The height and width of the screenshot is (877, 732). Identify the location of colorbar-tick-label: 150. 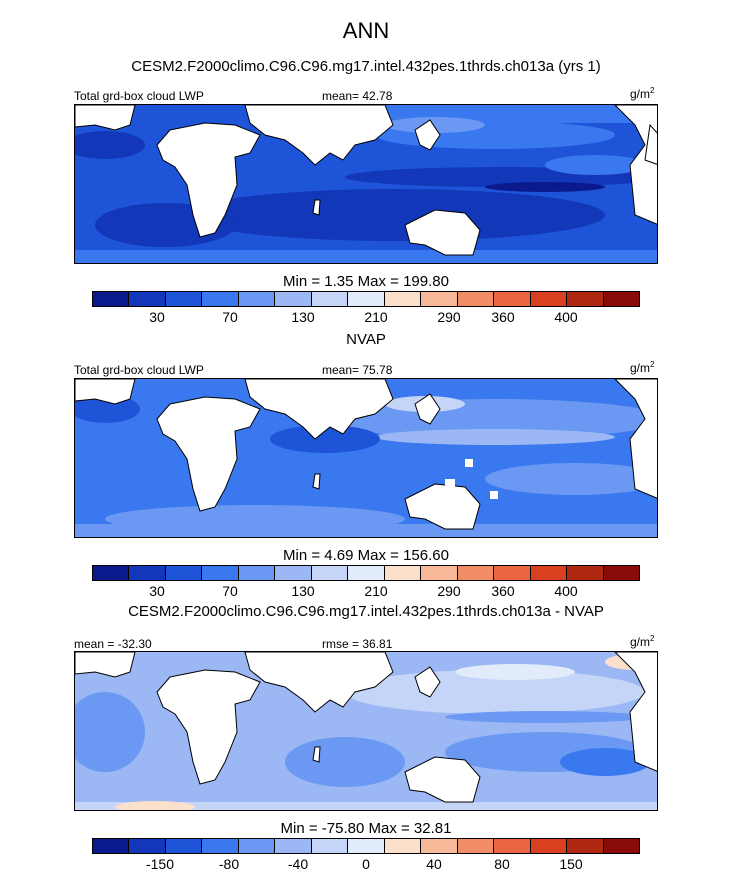
(571, 864).